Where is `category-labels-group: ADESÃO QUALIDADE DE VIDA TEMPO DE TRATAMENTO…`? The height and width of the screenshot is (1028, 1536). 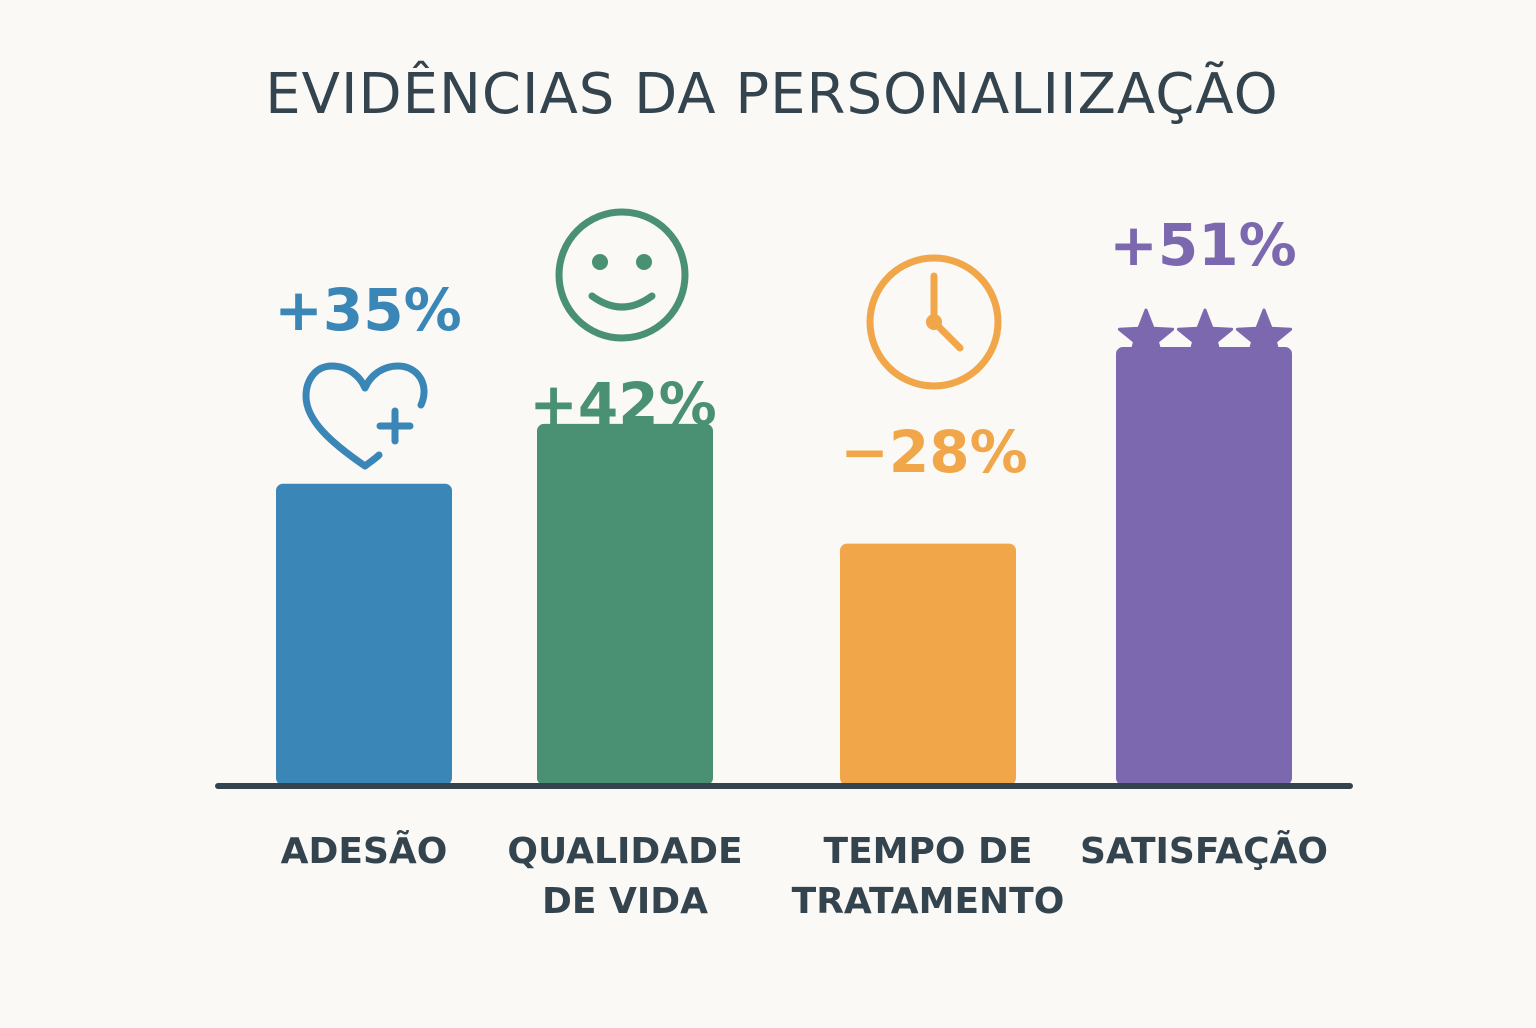 category-labels-group: ADESÃO QUALIDADE DE VIDA TEMPO DE TRATAMENTO… is located at coordinates (804, 876).